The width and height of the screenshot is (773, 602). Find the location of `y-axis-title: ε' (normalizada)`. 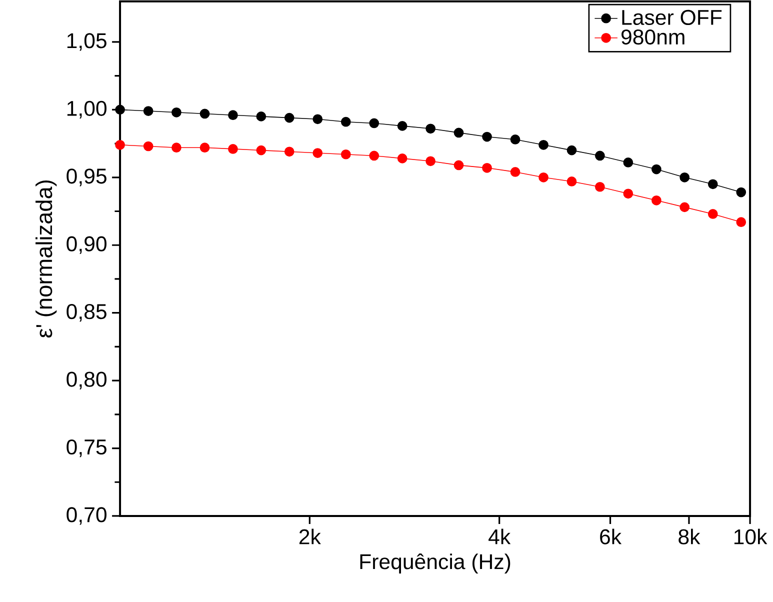

y-axis-title: ε' (normalizada) is located at coordinates (46, 259).